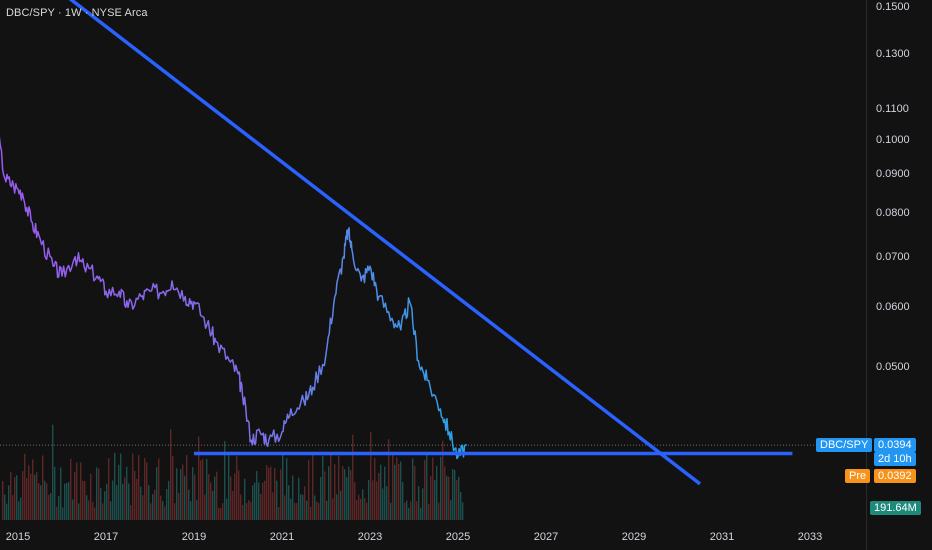 This screenshot has width=932, height=550. Describe the element at coordinates (895, 508) in the screenshot. I see `volume-badge: 191.64M` at that location.